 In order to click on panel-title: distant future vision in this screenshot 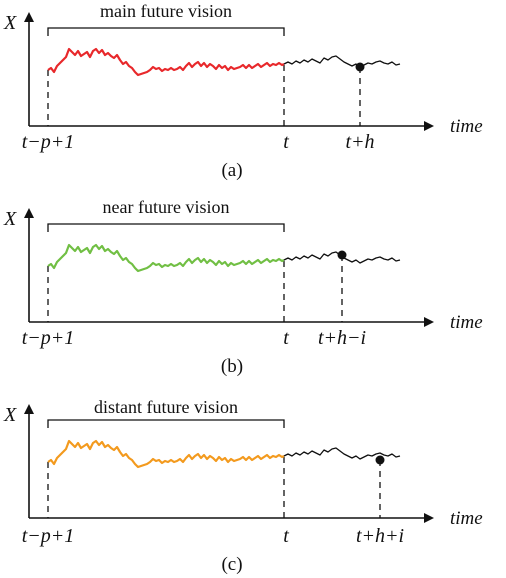, I will do `click(166, 407)`.